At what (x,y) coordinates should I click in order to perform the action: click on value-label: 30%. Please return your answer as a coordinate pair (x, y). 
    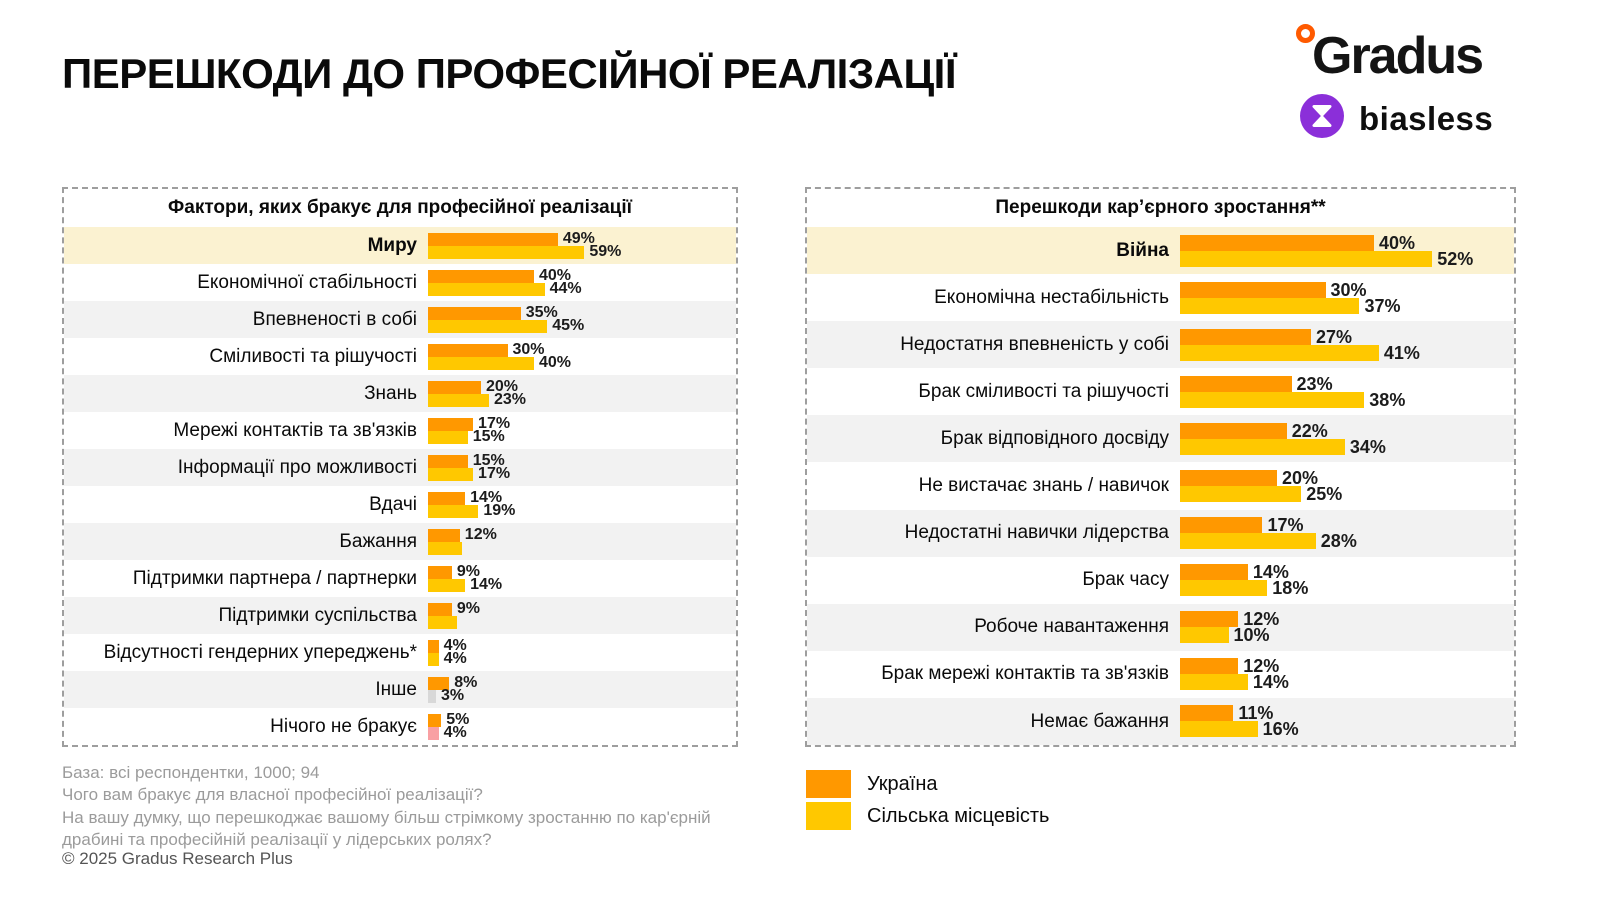
    Looking at the image, I should click on (1348, 289).